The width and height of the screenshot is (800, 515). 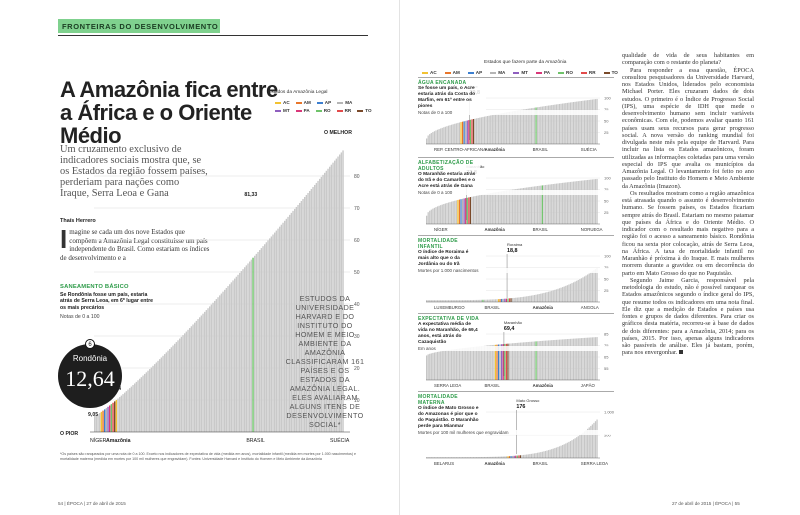 What do you see at coordinates (357, 337) in the screenshot?
I see `y-tick-label: 30` at bounding box center [357, 337].